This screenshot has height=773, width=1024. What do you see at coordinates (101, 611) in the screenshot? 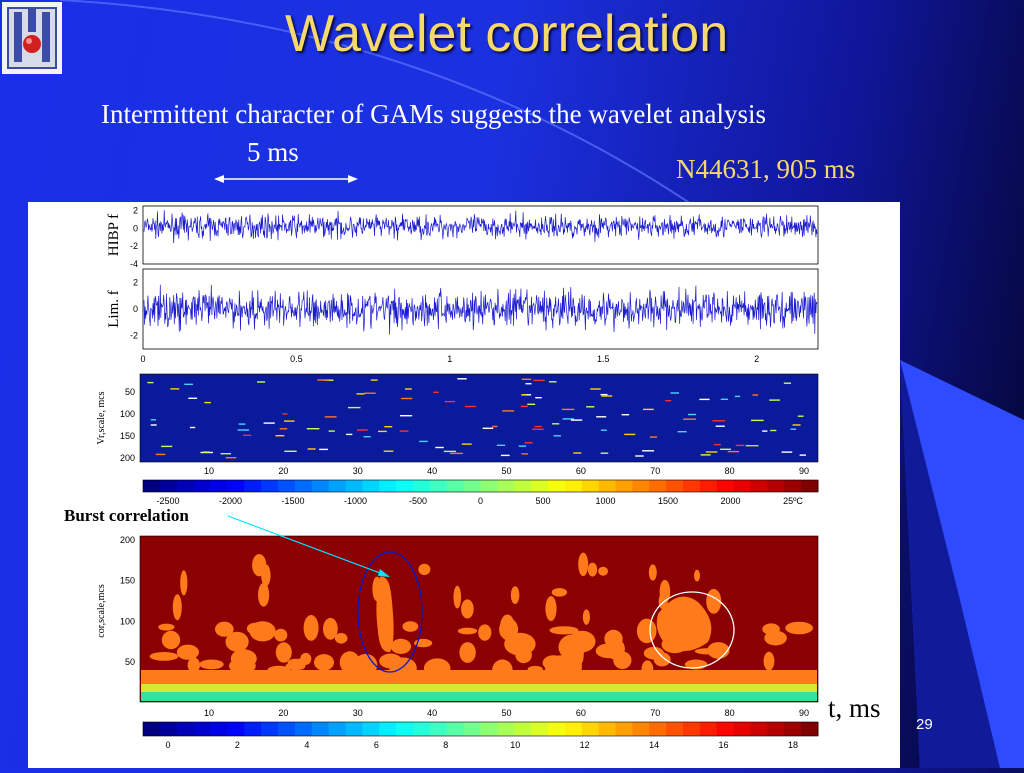
I see `y-axis-label: cor,scale,mcs` at bounding box center [101, 611].